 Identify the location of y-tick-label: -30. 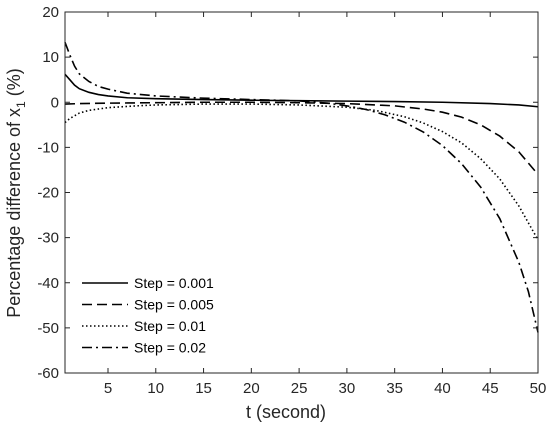
(48, 238).